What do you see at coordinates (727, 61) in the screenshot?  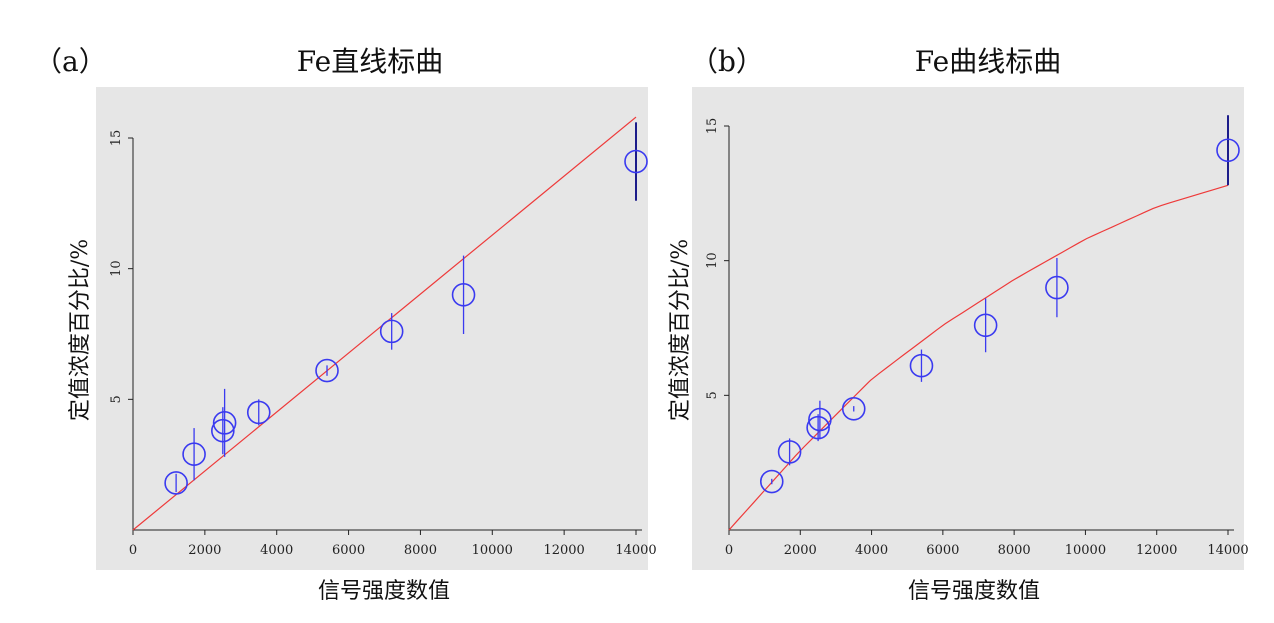 I see `panel-label-b: （b）` at bounding box center [727, 61].